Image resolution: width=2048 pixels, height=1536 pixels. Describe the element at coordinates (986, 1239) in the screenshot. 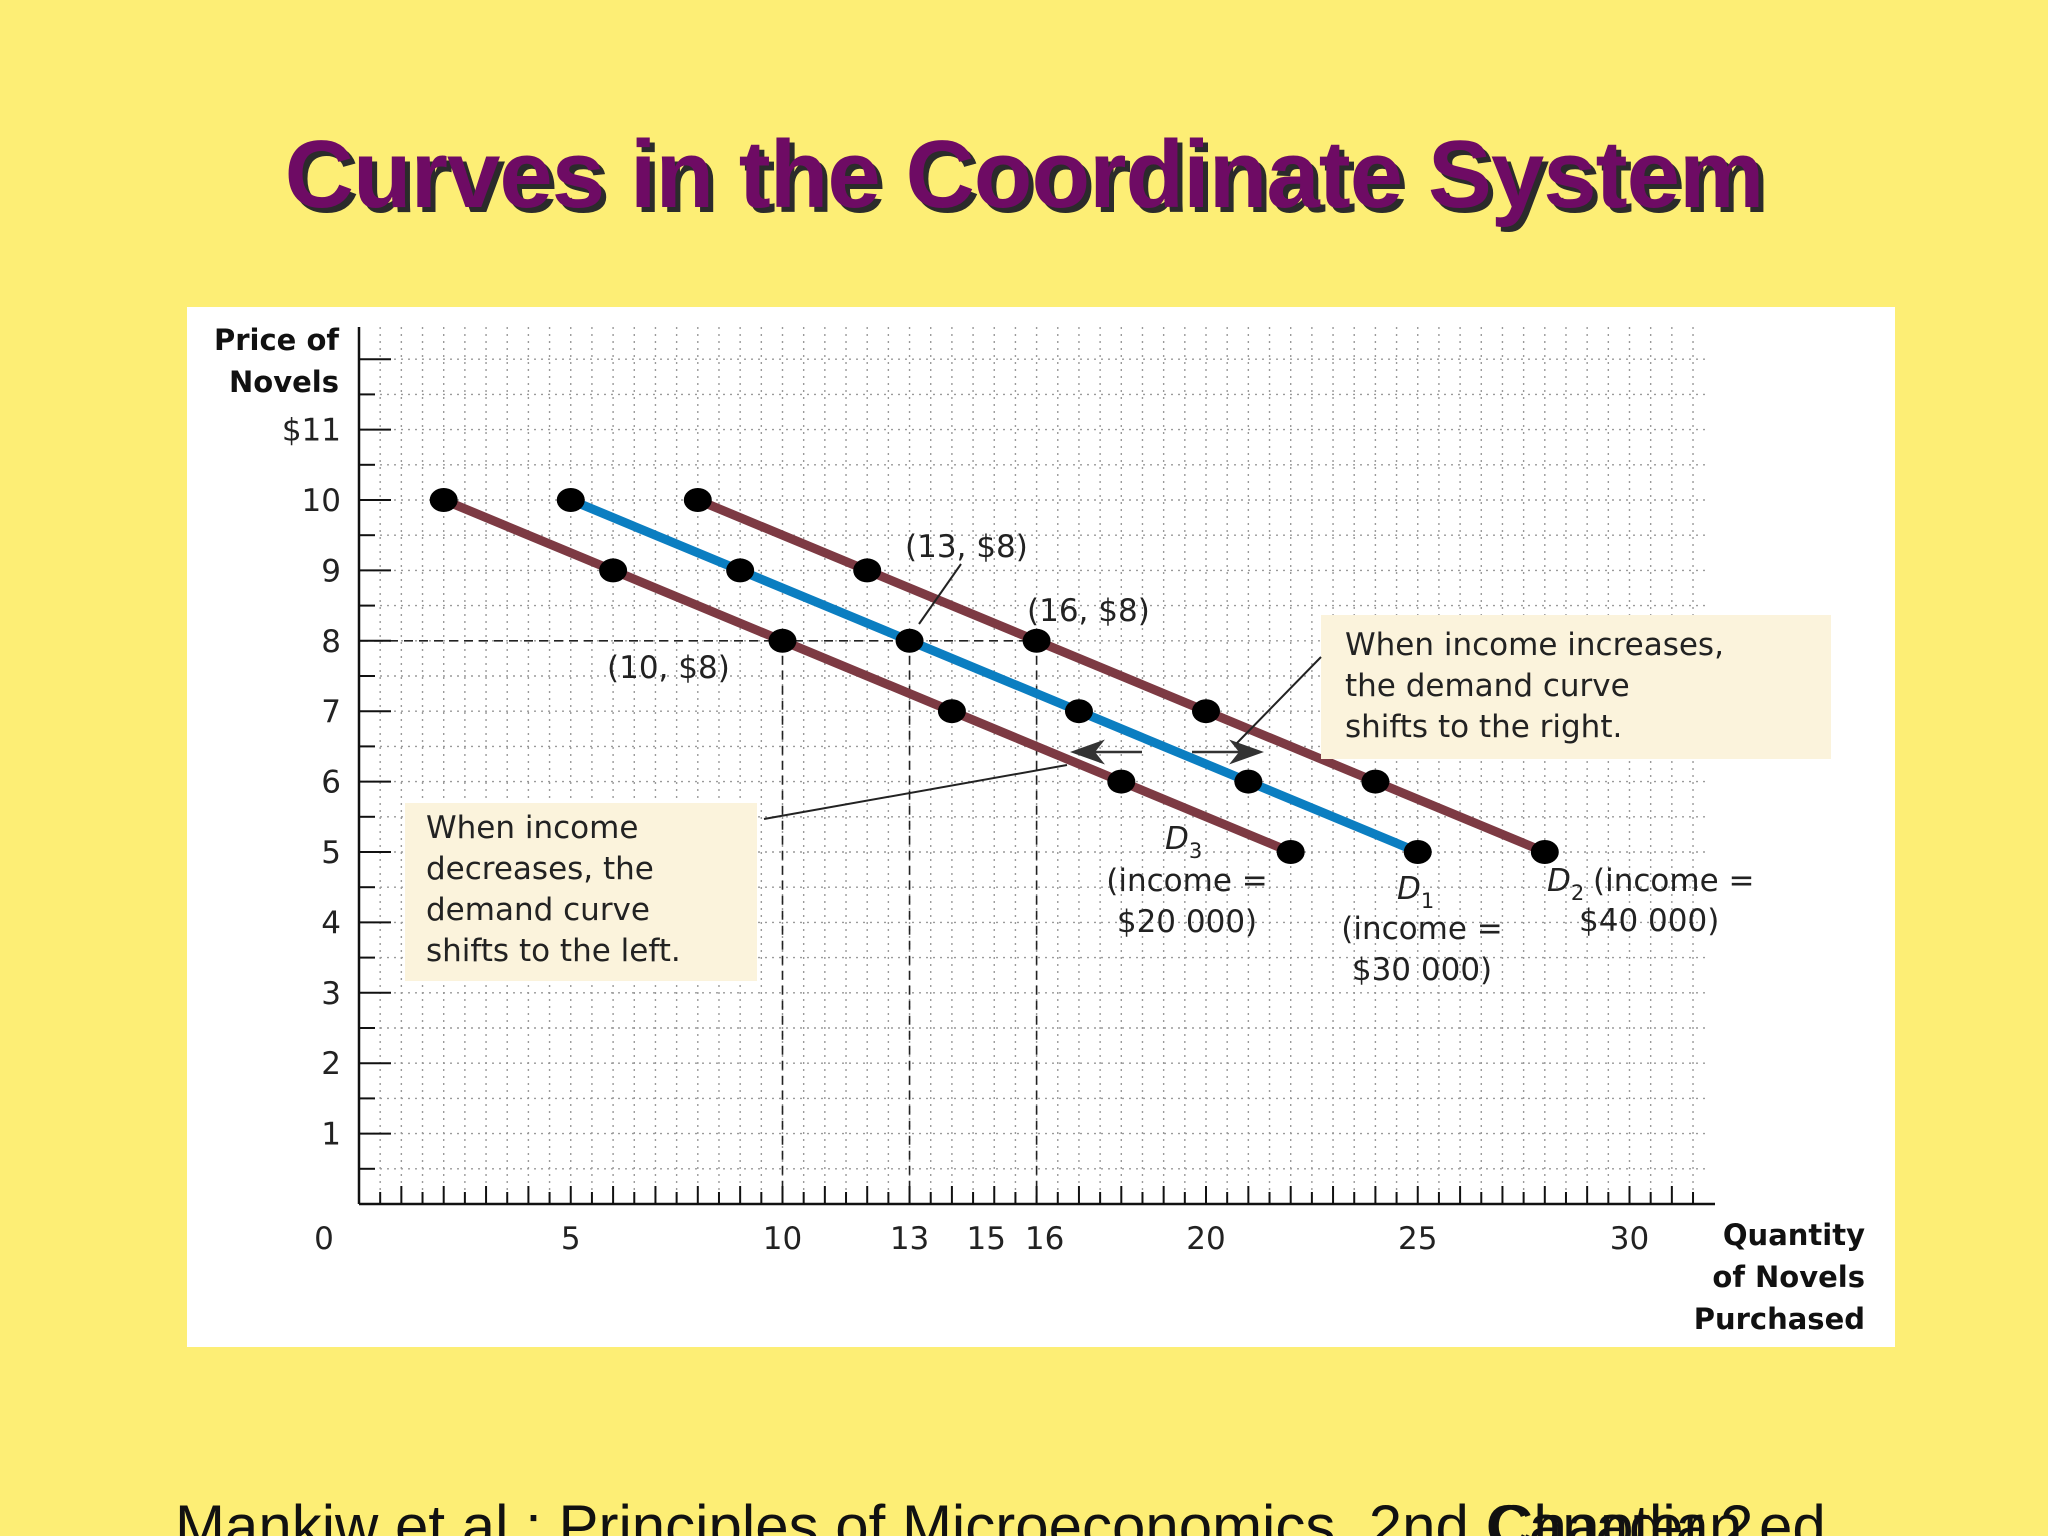

I see `x-tick-label: 15` at that location.